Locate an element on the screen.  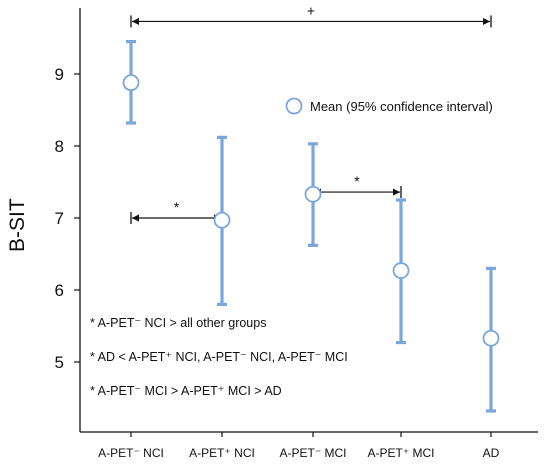
x-tick-label: A-PET⁻ NCI is located at coordinates (131, 453).